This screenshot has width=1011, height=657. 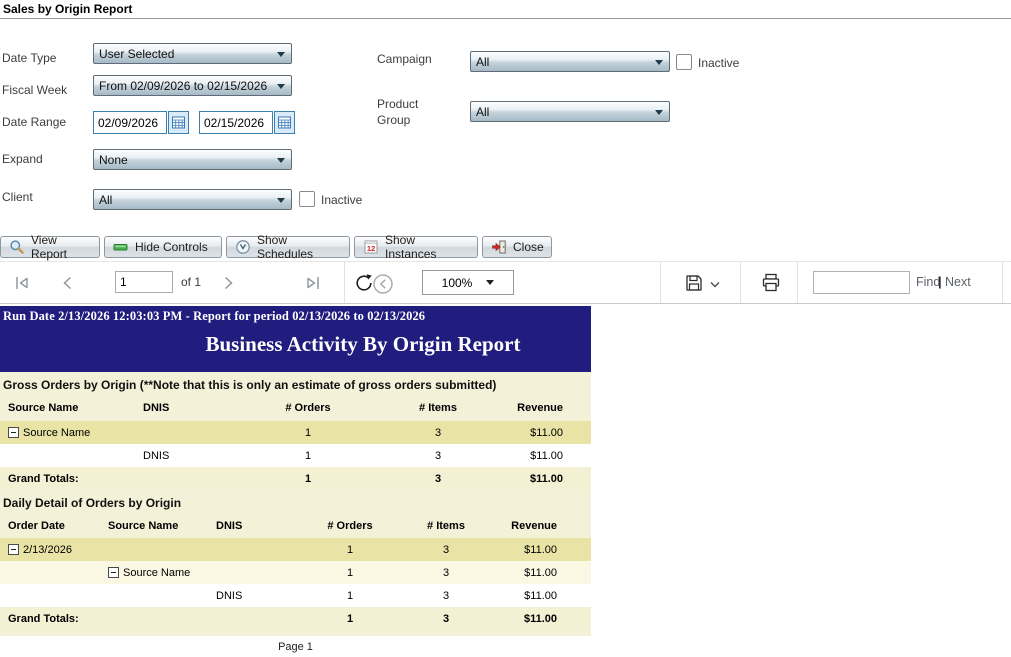 I want to click on find-next-button: Next, so click(x=958, y=282).